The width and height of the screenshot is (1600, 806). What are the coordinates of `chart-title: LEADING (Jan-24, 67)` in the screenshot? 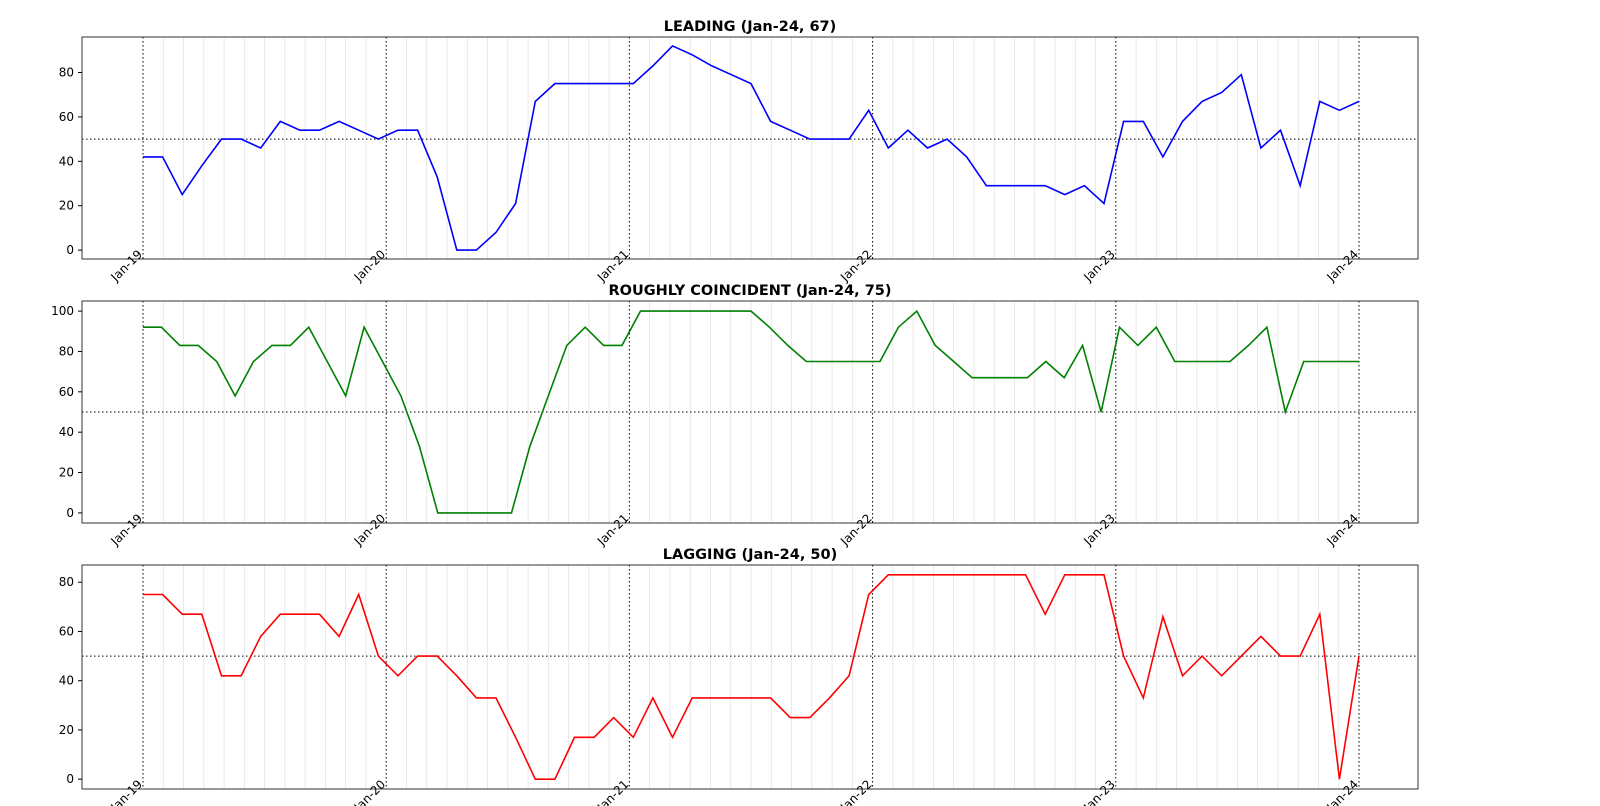 It's located at (750, 27).